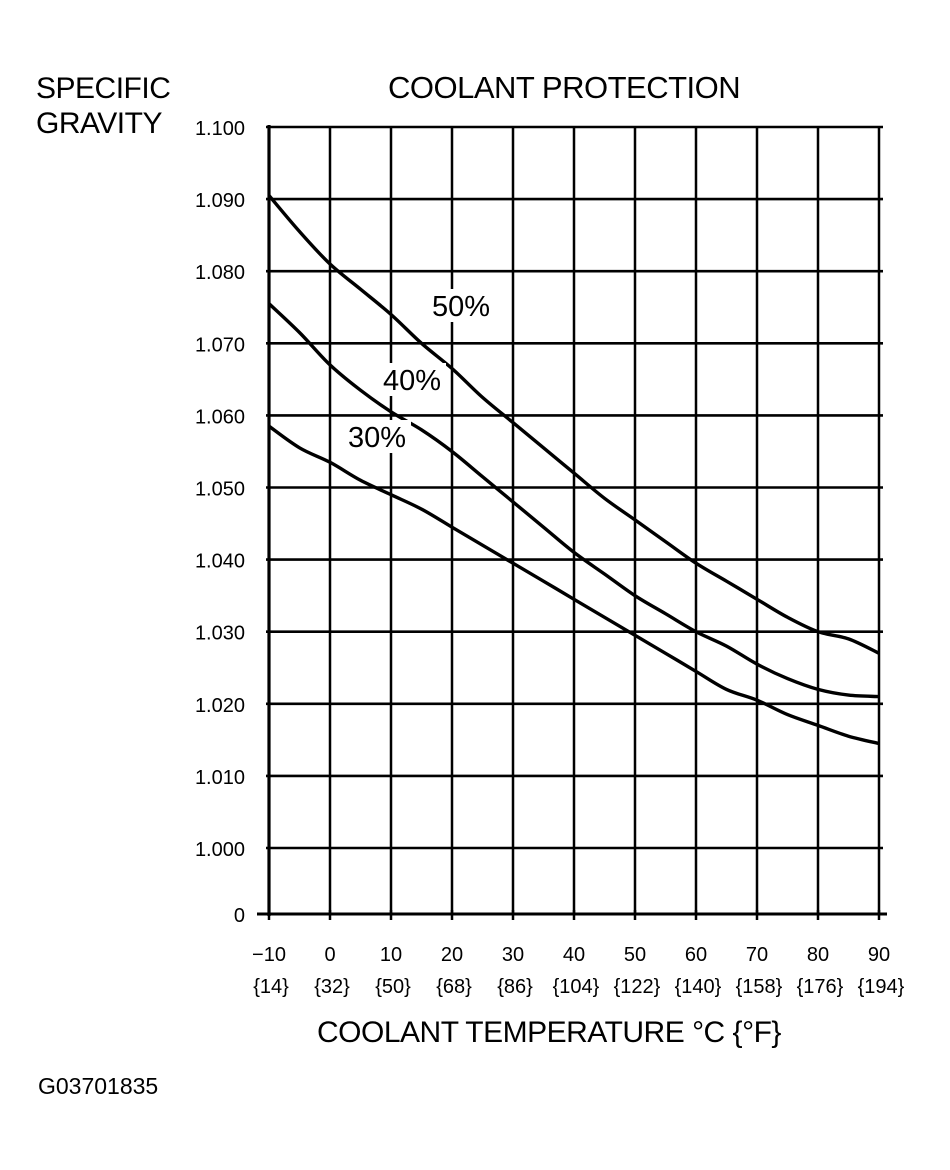  What do you see at coordinates (574, 955) in the screenshot?
I see `x-tick-label-c-5: 40` at bounding box center [574, 955].